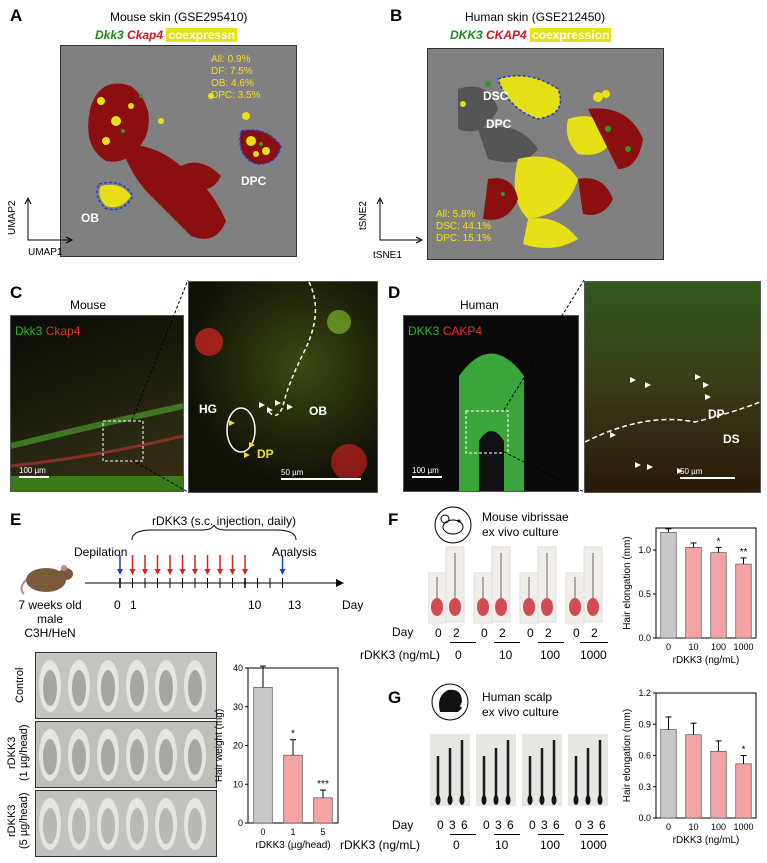 The height and width of the screenshot is (863, 767). What do you see at coordinates (50, 605) in the screenshot?
I see `mouse-age: 7 weeks old` at bounding box center [50, 605].